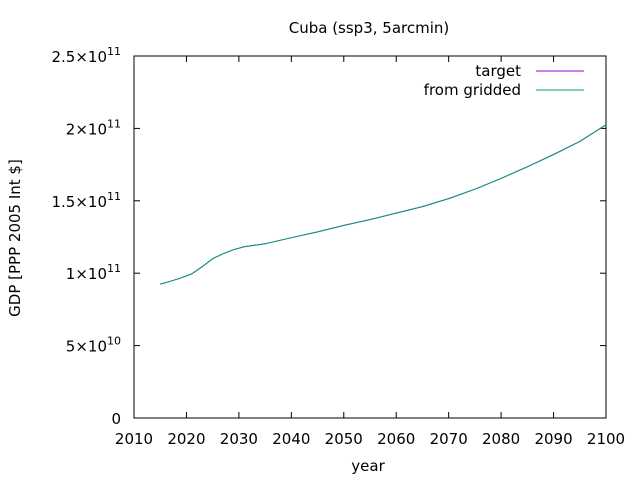 This screenshot has height=480, width=640. I want to click on x-tick-label: 2020, so click(186, 439).